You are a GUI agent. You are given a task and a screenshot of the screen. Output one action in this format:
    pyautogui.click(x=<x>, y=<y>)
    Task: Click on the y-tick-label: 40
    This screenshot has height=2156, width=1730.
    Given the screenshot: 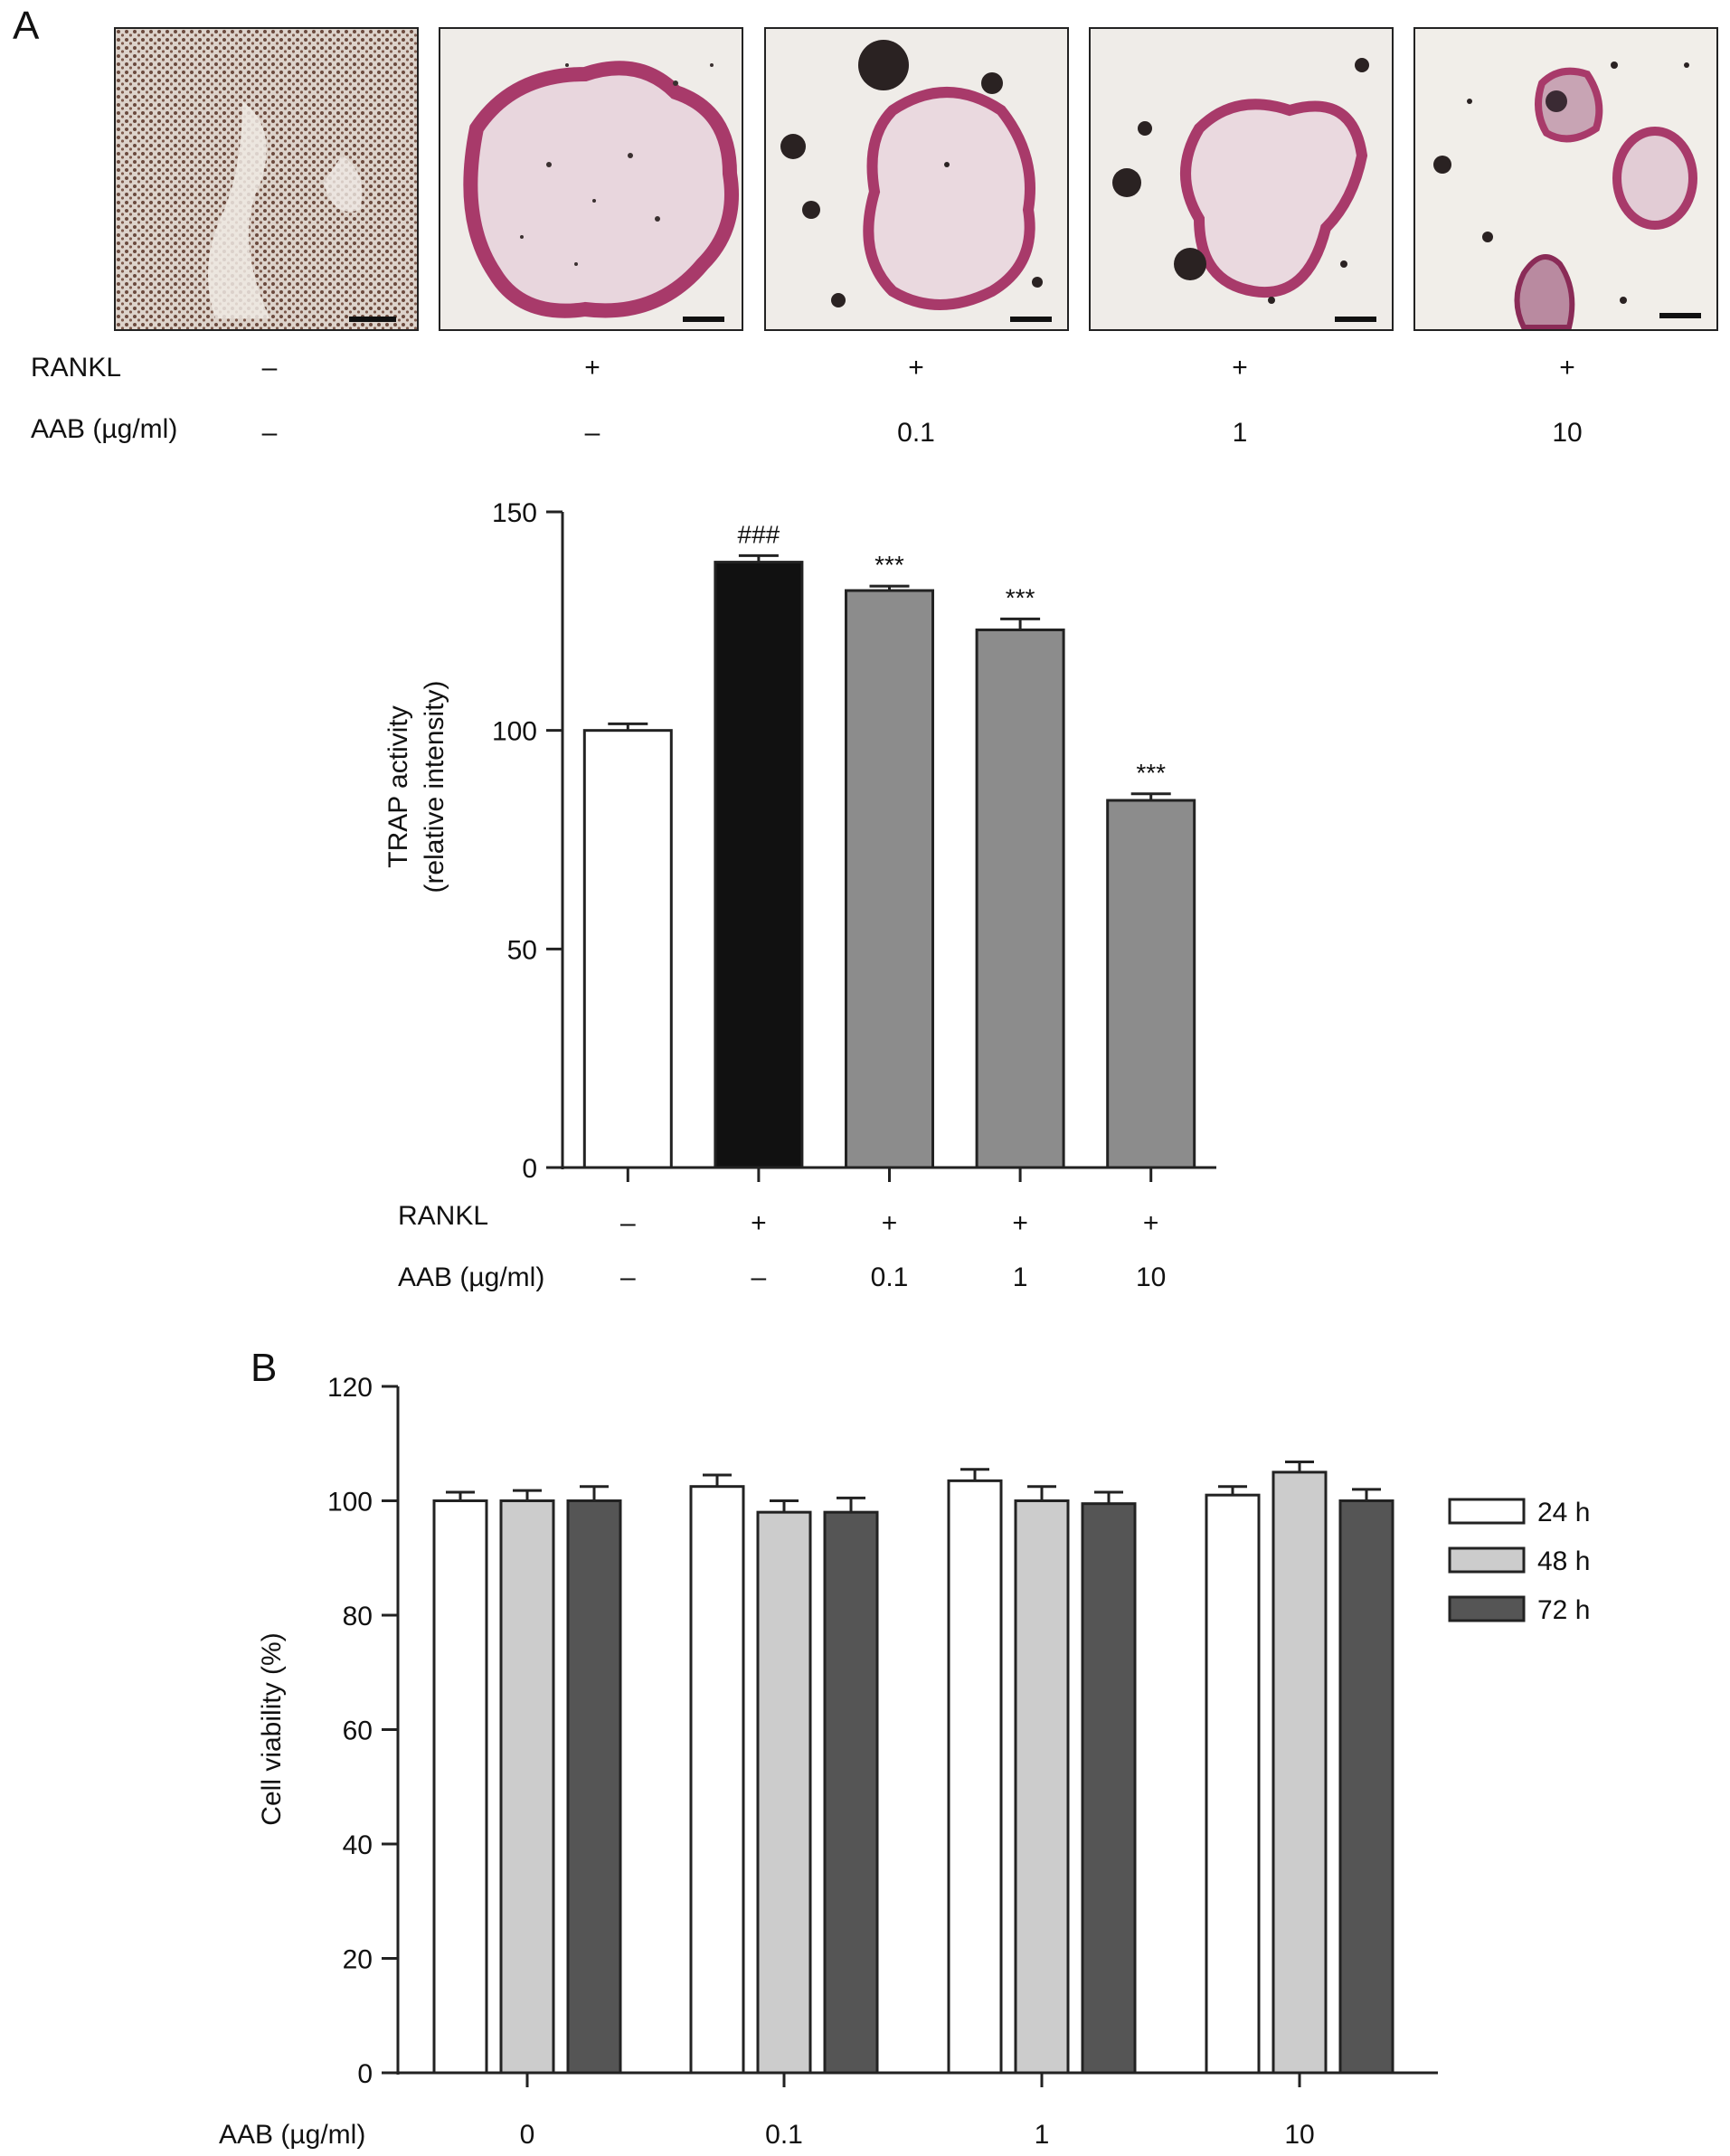 What is the action you would take?
    pyautogui.click(x=358, y=1845)
    